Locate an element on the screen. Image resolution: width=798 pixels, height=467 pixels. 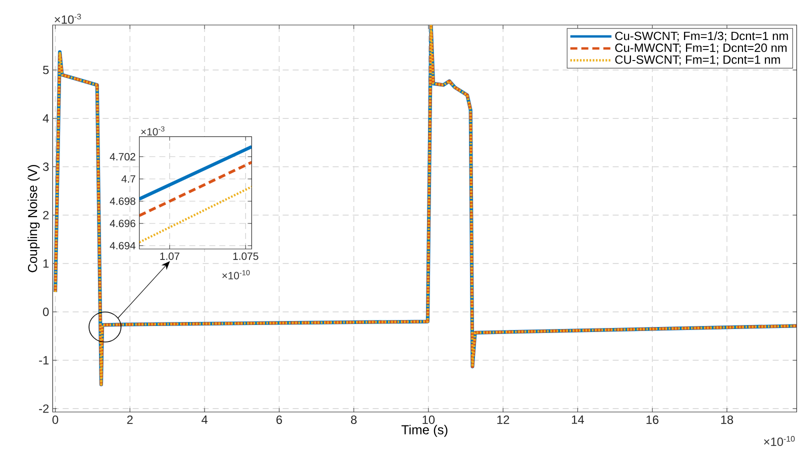
legend-label: CU-SWCNT; Fm=1; Dcnt=1 nm is located at coordinates (697, 60).